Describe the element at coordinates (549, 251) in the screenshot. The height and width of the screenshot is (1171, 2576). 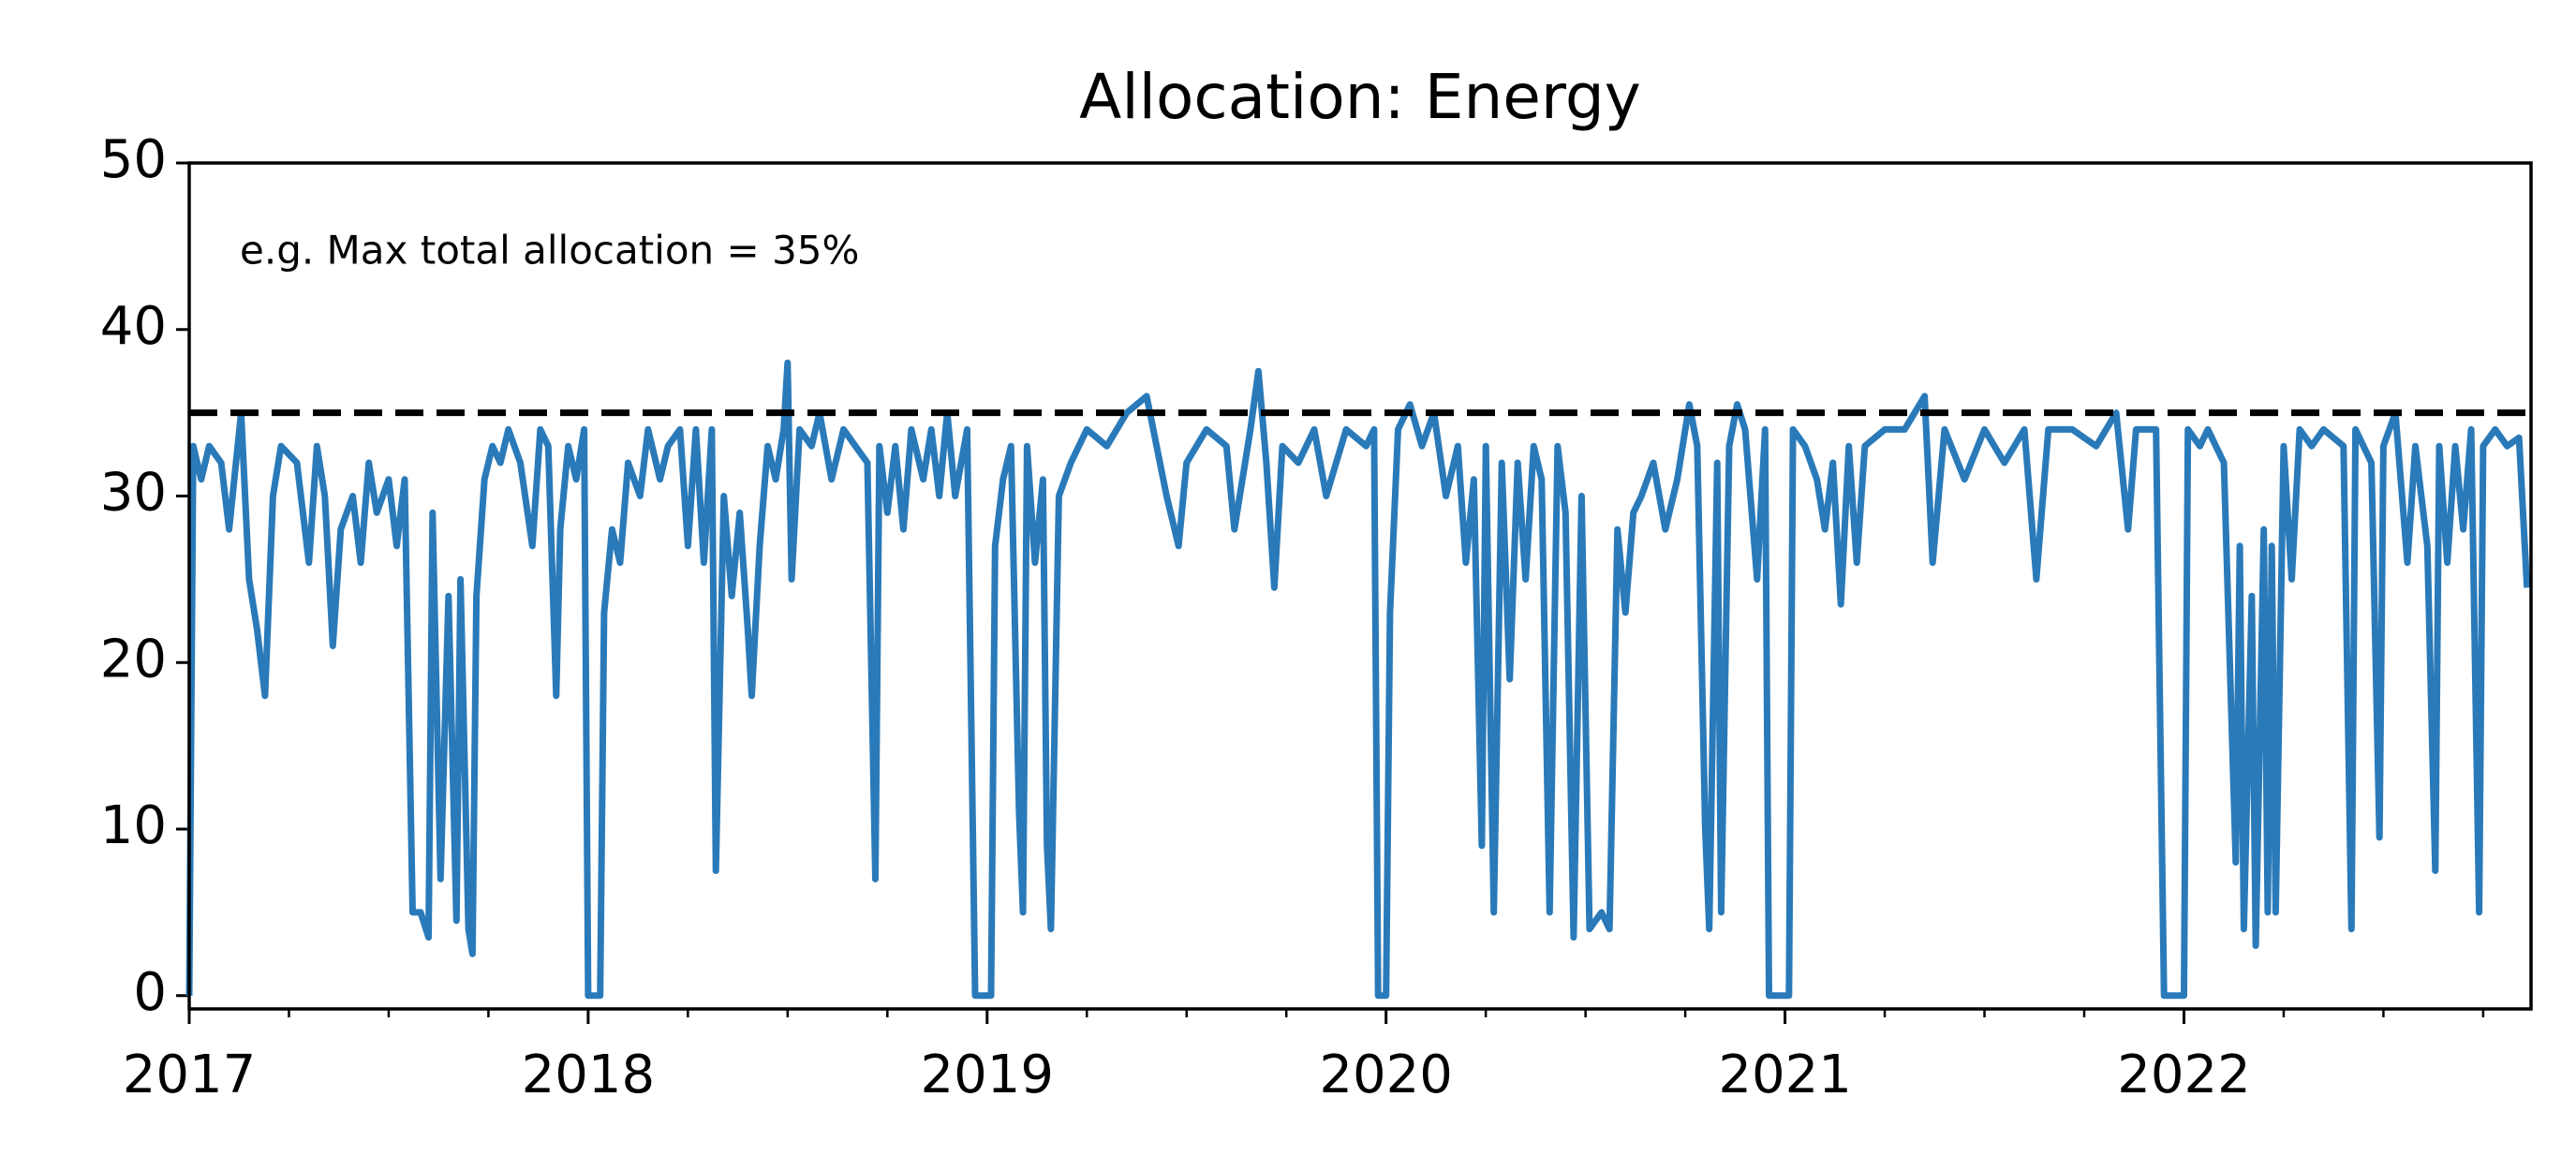
I see `annotation: e.g. Max total allocation = 35%` at that location.